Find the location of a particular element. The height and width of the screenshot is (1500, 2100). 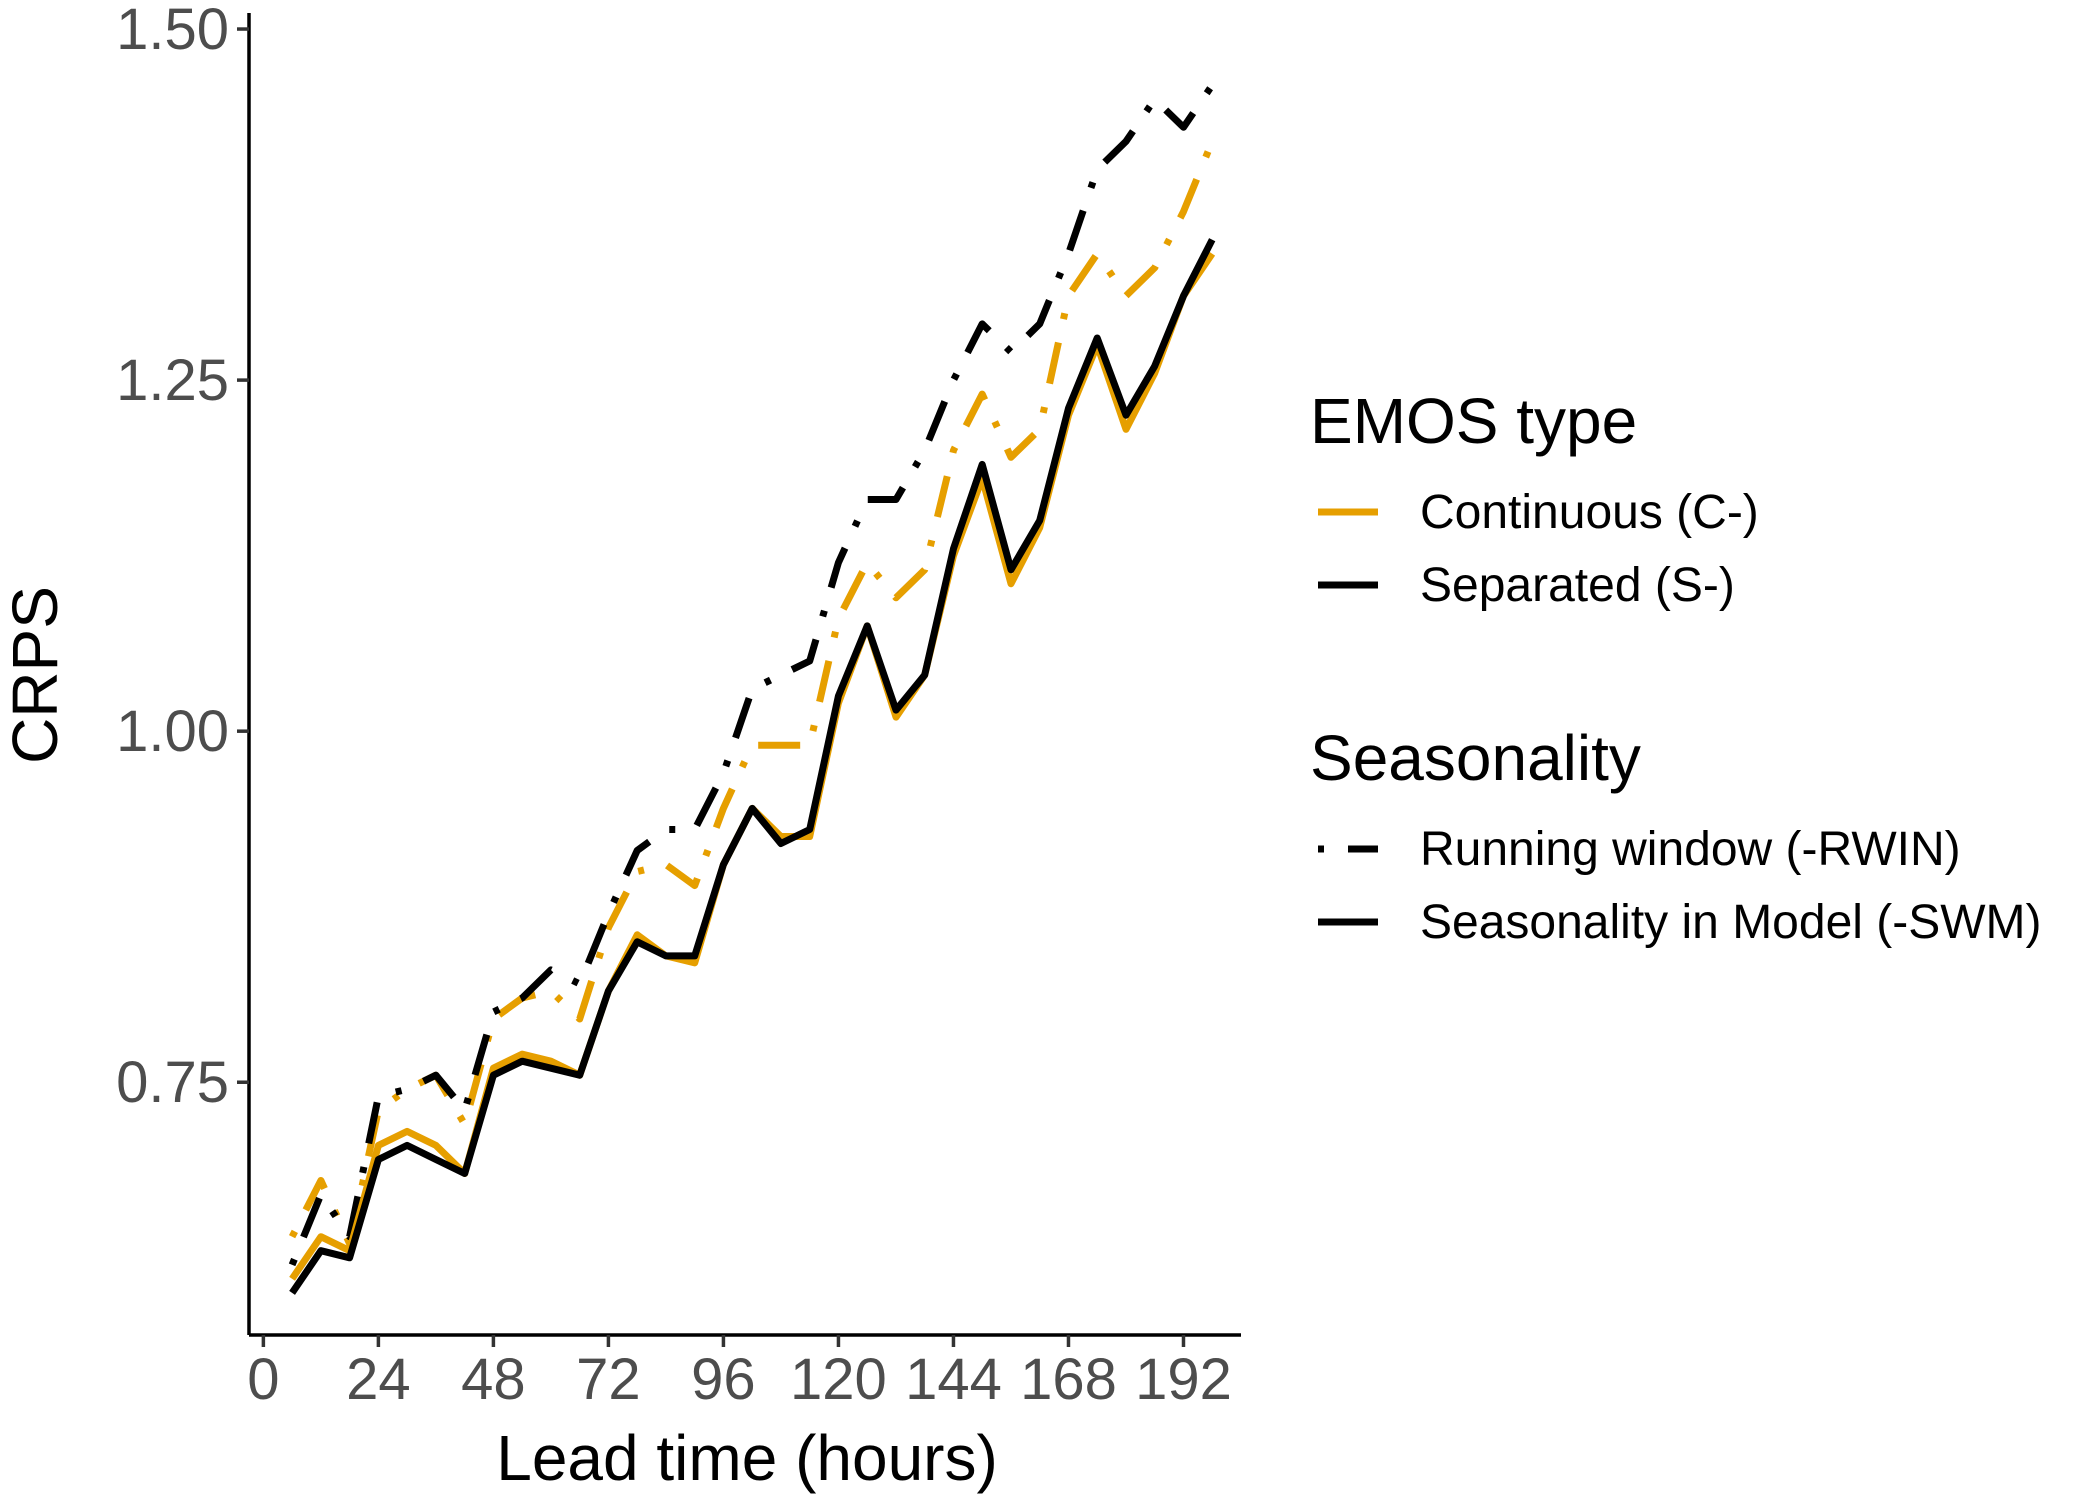

legend-title-1: EMOS type is located at coordinates (1473, 421).